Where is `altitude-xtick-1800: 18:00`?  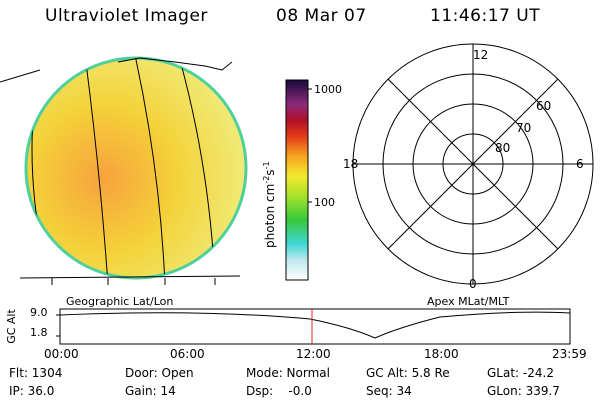 altitude-xtick-1800: 18:00 is located at coordinates (441, 354).